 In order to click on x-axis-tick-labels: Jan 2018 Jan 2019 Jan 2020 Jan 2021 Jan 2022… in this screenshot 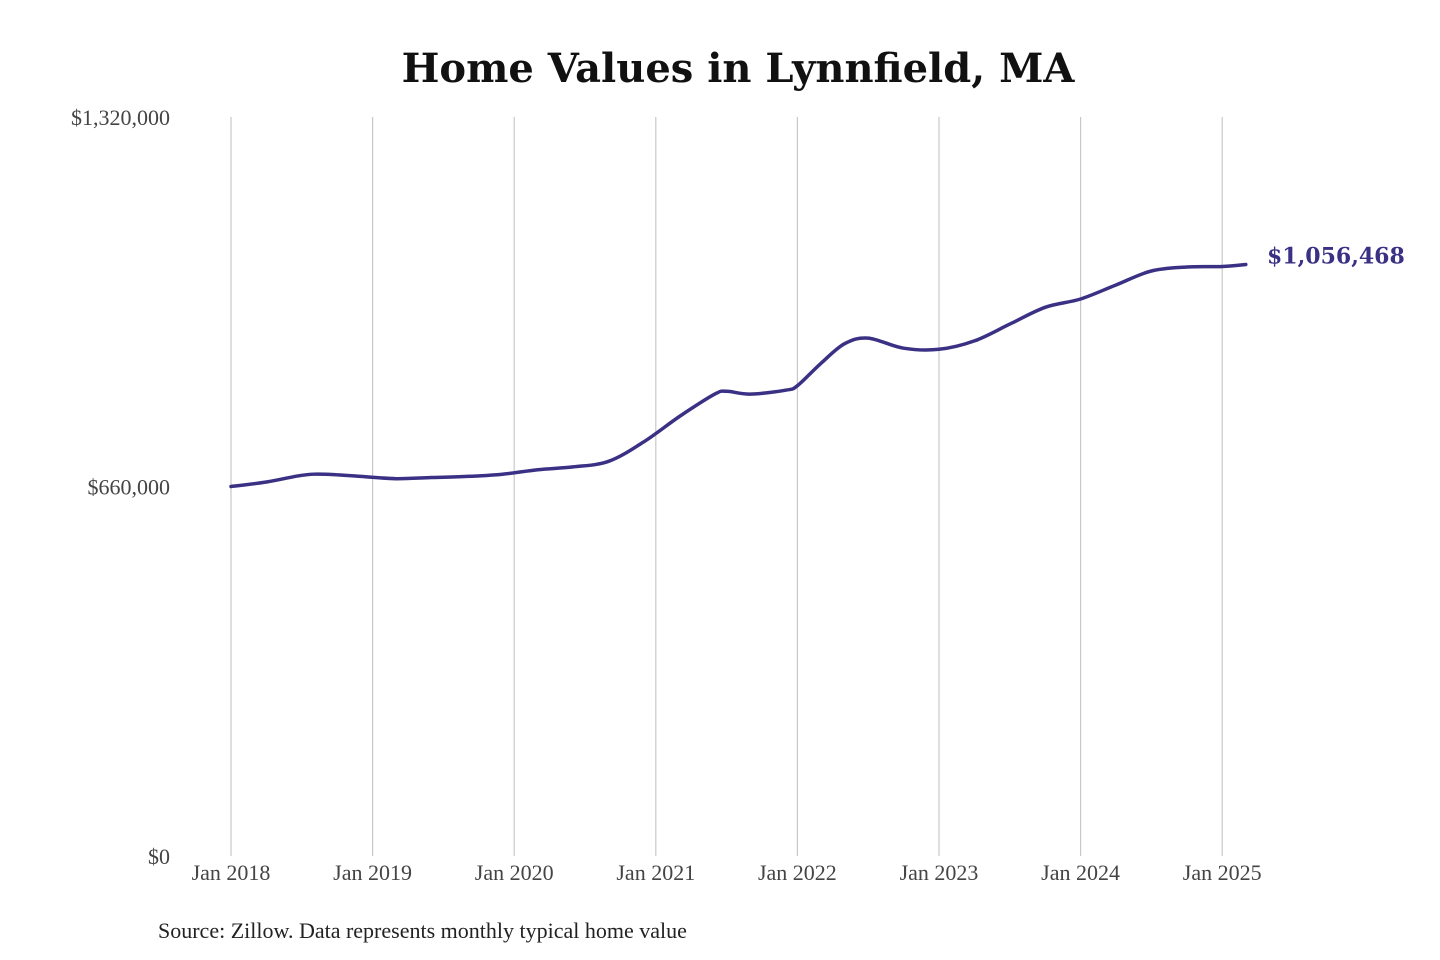, I will do `click(727, 872)`.